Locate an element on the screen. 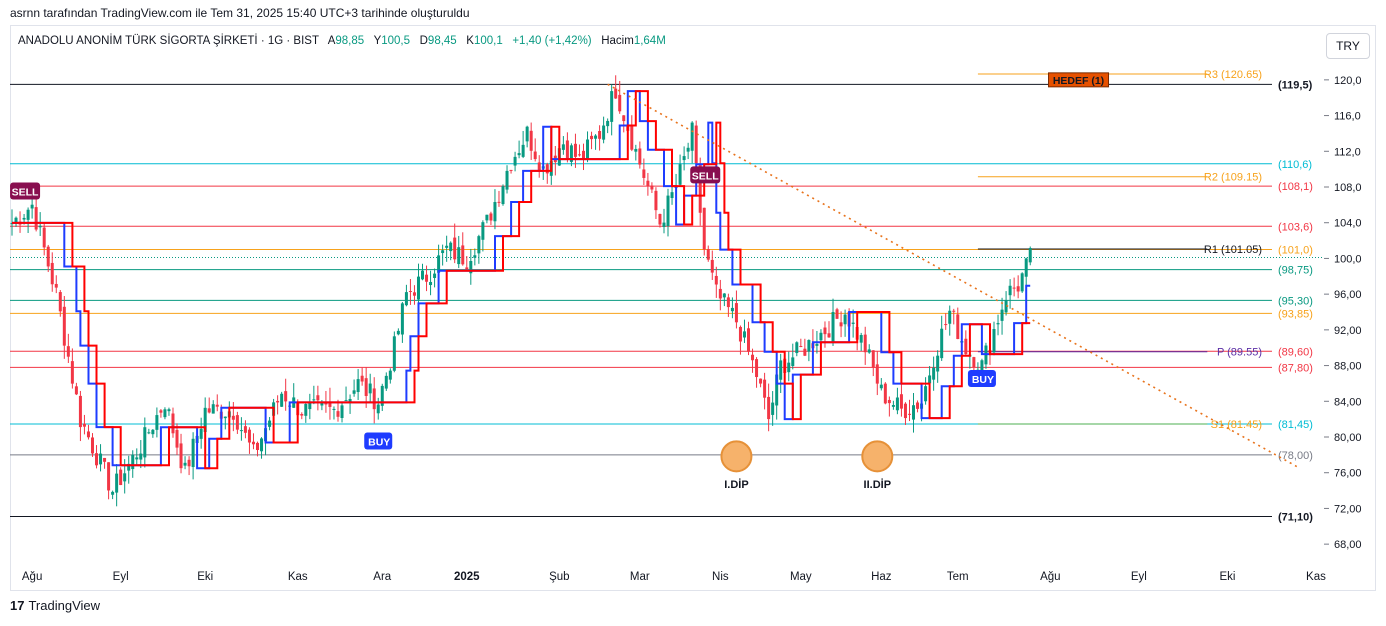 The image size is (1386, 626). currency-button: TRY is located at coordinates (1348, 46).